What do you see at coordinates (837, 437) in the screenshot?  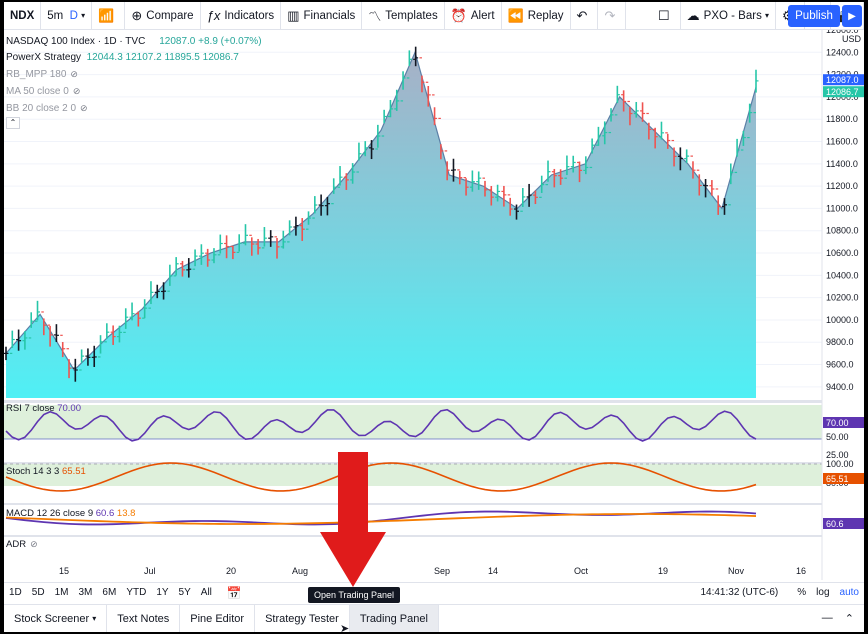 I see `pane-tick-label: 50.00` at bounding box center [837, 437].